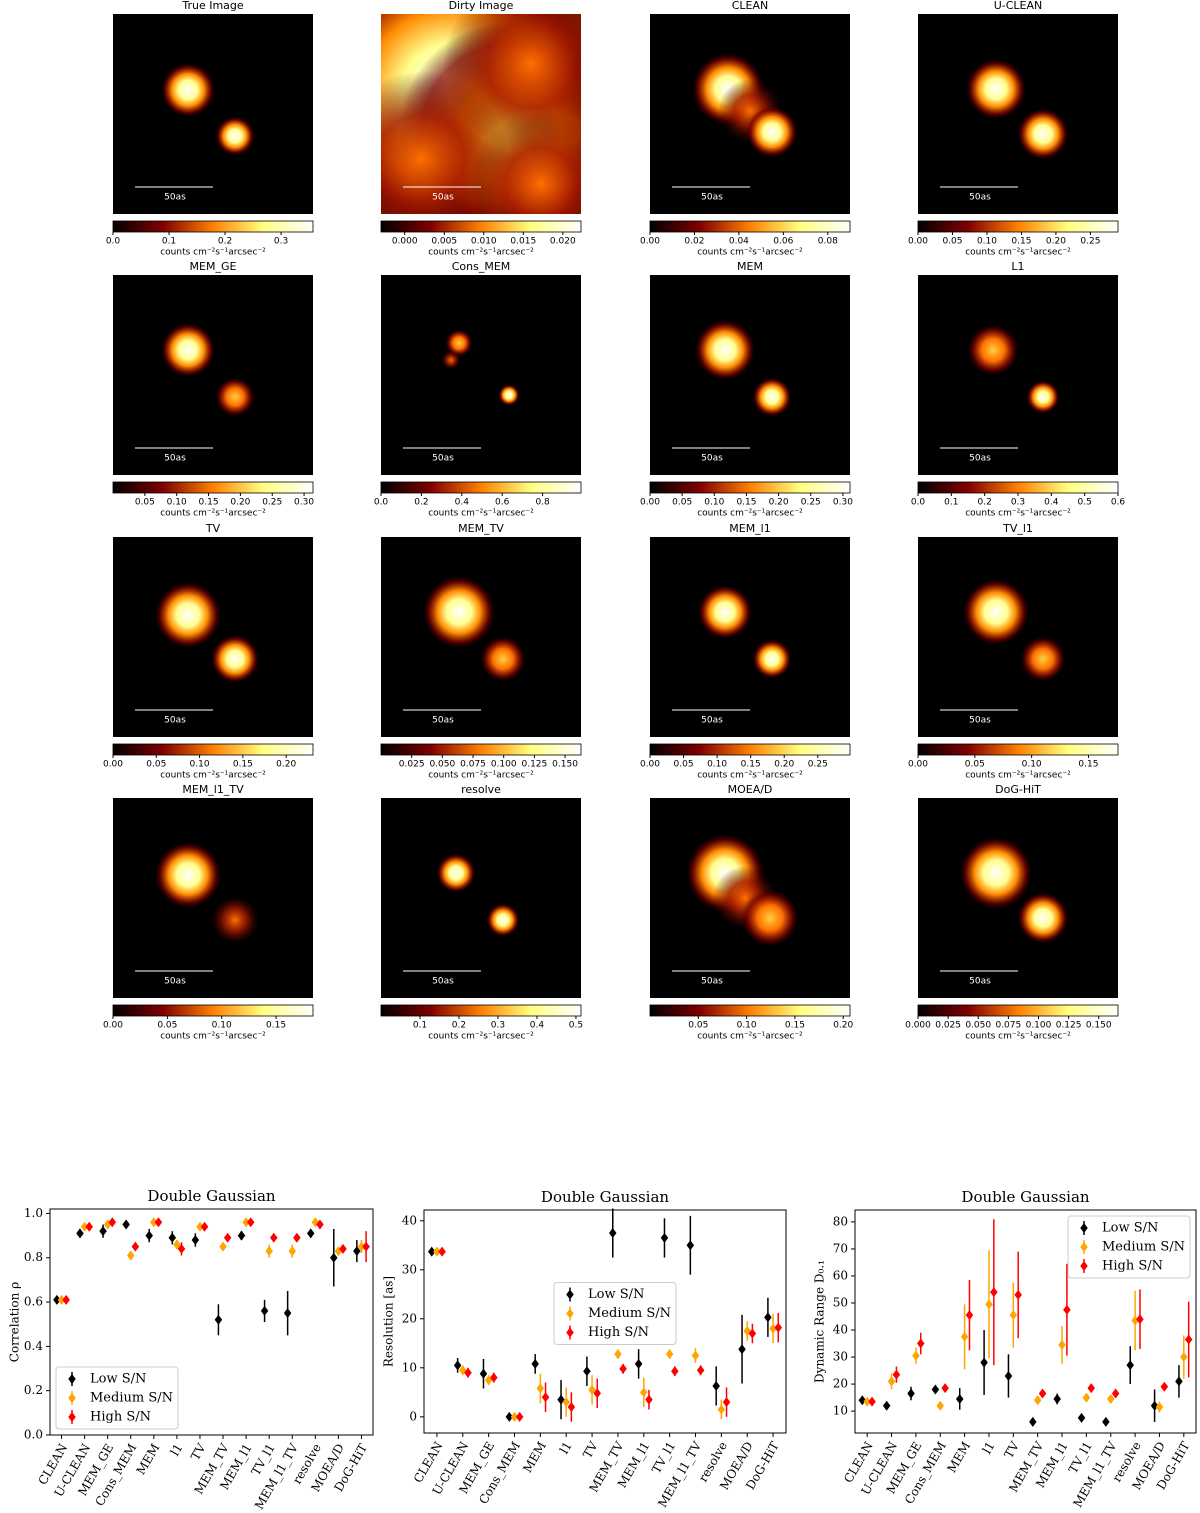  What do you see at coordinates (1017, 528) in the screenshot?
I see `panel-title: TV_l1` at bounding box center [1017, 528].